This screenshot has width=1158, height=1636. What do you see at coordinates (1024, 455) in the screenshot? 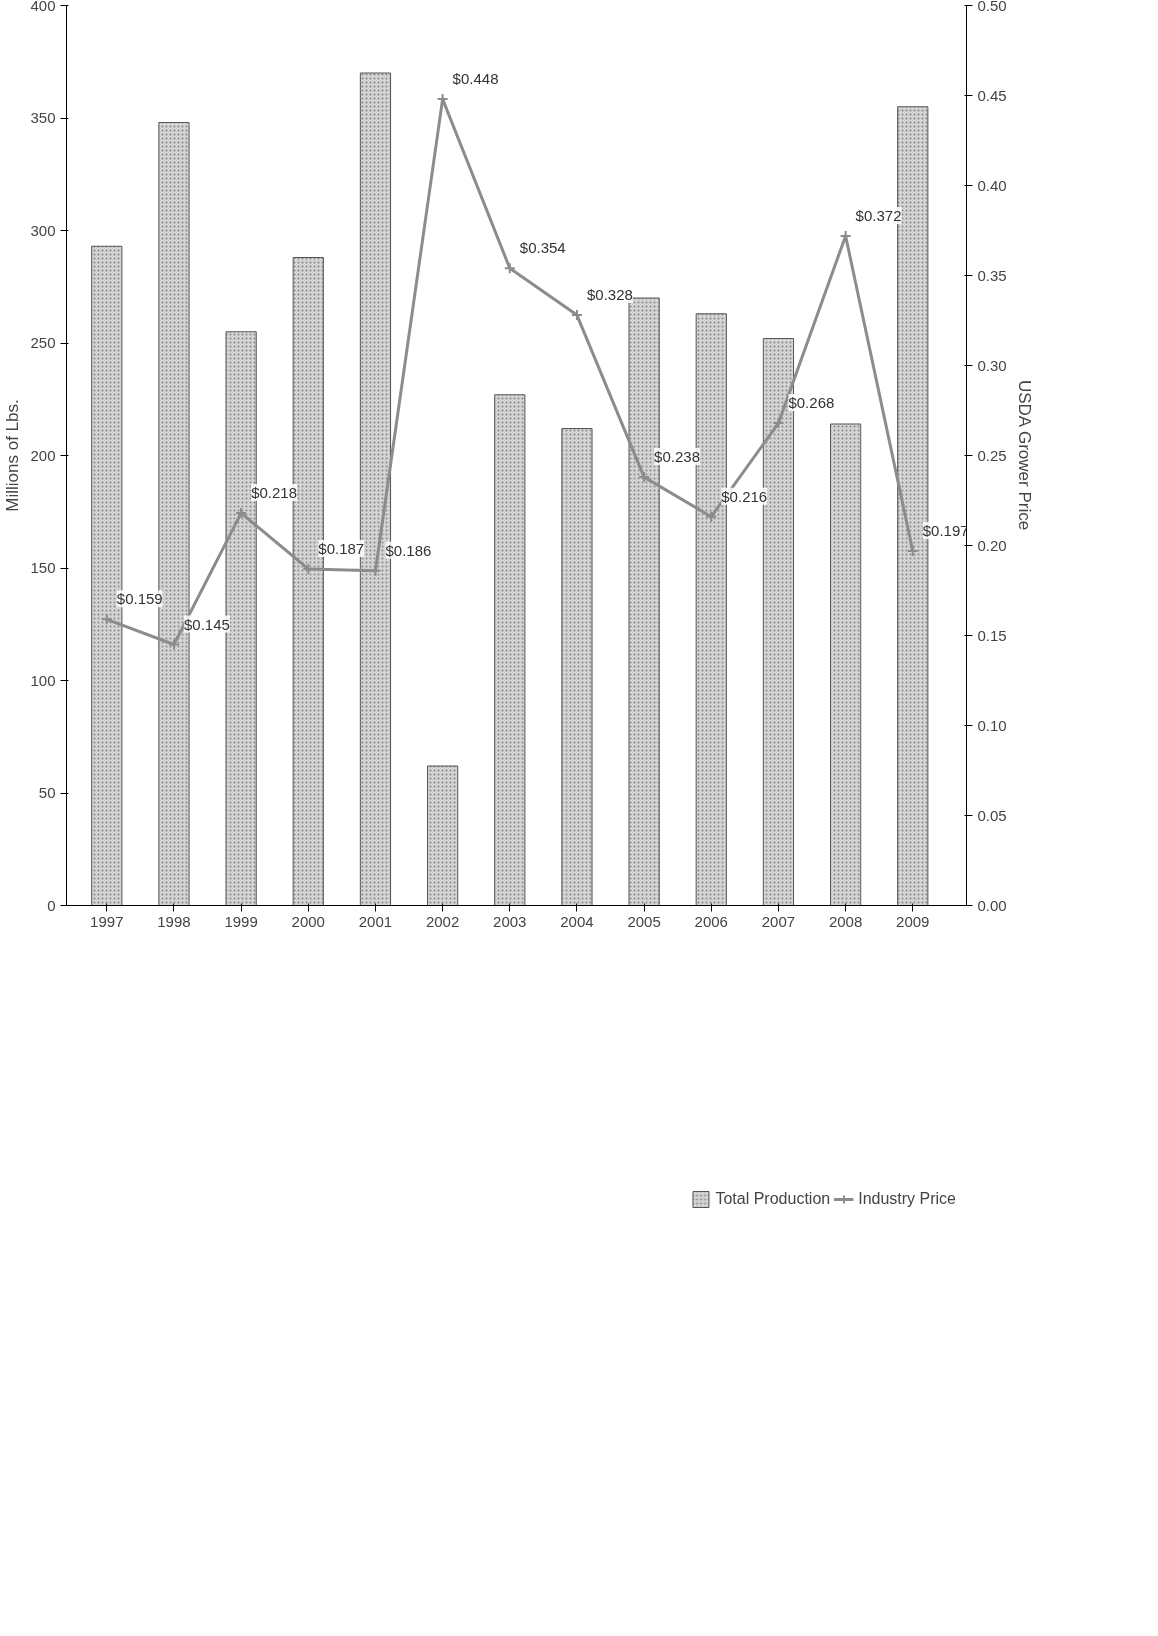
I see `y2-axis-title: USDA Grower Price` at bounding box center [1024, 455].